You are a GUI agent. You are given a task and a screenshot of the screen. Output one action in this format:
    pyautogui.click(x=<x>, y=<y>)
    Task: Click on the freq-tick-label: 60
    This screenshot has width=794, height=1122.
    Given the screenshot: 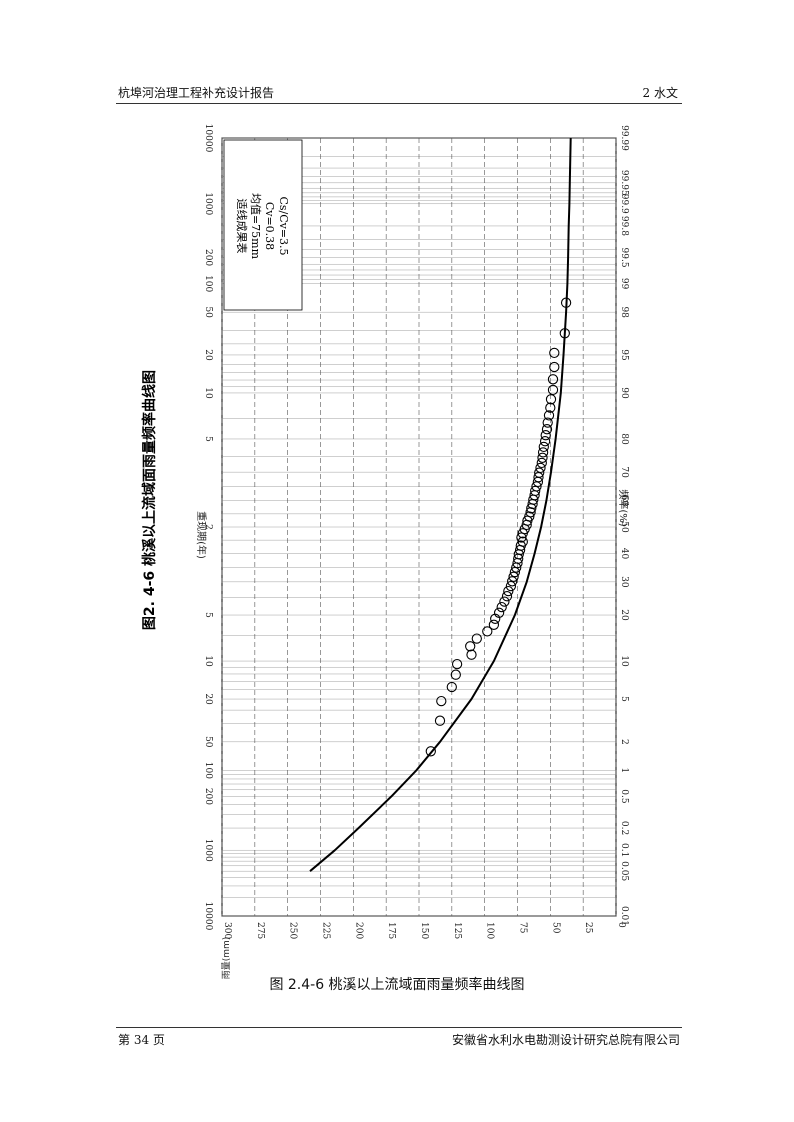 What is the action you would take?
    pyautogui.click(x=624, y=501)
    